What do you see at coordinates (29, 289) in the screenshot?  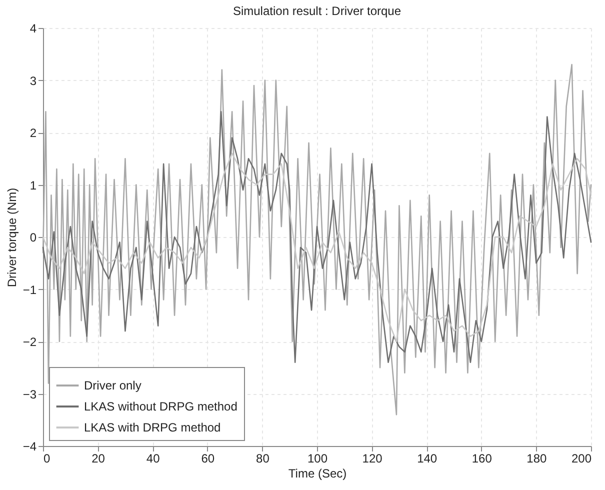 I see `y-tick-label: −1` at bounding box center [29, 289].